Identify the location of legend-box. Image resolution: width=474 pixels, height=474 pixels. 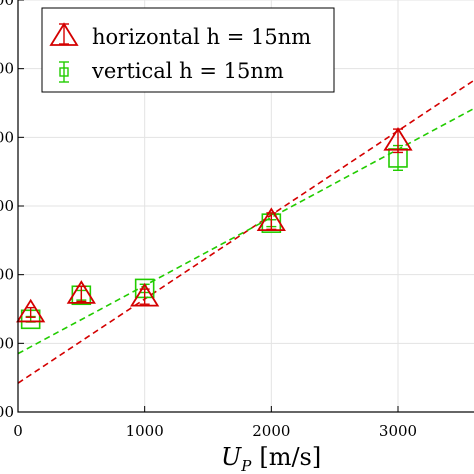
(188, 50).